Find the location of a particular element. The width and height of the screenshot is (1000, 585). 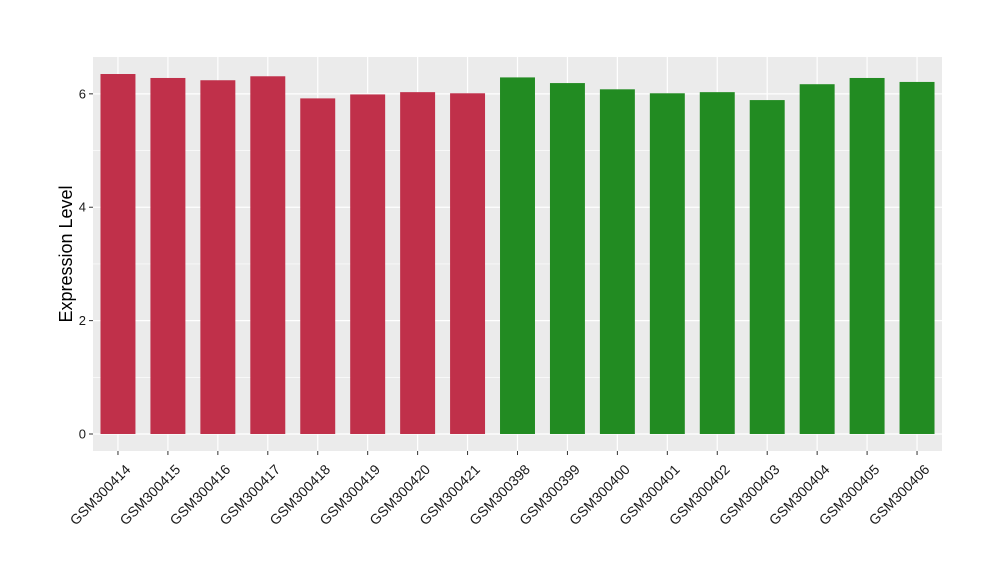

bar-GSM300417 is located at coordinates (268, 255).